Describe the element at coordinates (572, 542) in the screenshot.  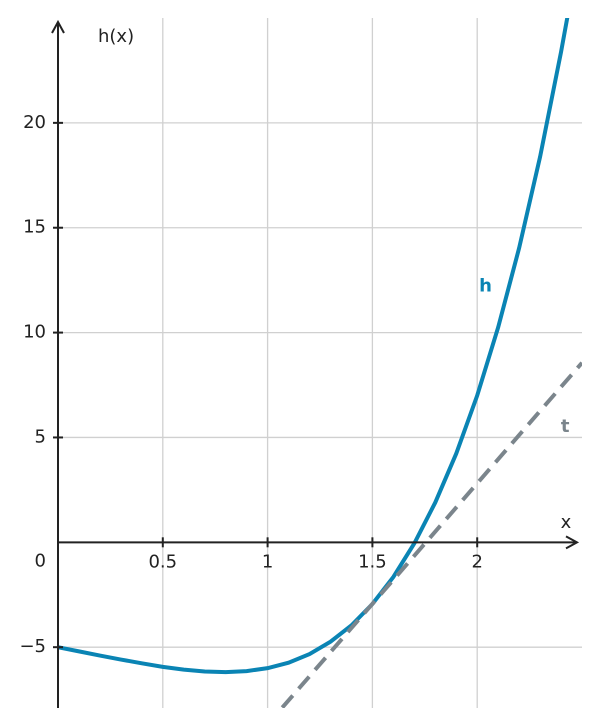
I see `x-axis-arrow` at that location.